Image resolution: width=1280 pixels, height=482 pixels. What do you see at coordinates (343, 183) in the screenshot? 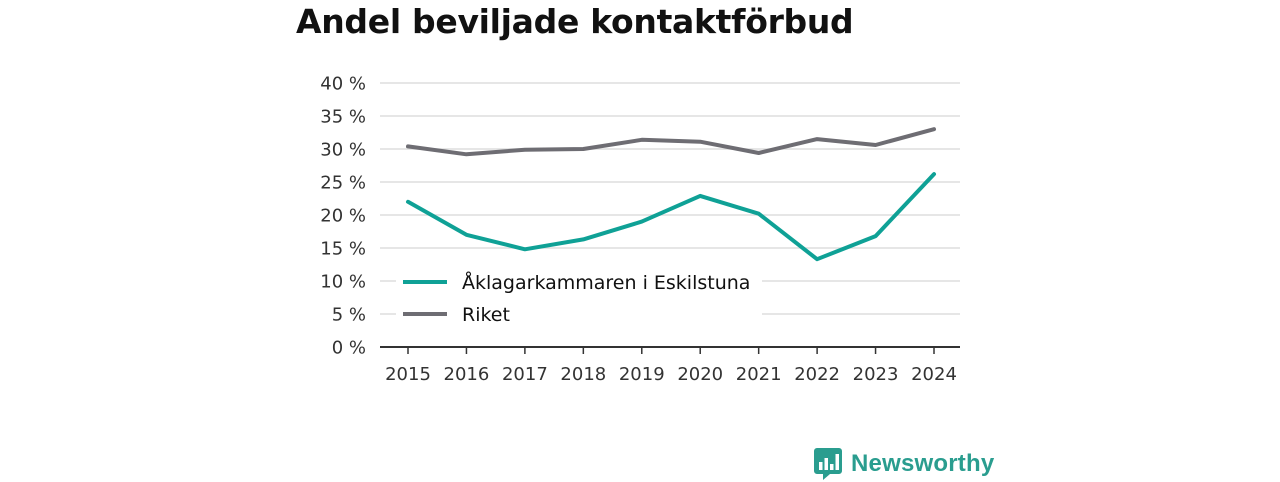
I see `y-tick-label: 25 %` at bounding box center [343, 183].